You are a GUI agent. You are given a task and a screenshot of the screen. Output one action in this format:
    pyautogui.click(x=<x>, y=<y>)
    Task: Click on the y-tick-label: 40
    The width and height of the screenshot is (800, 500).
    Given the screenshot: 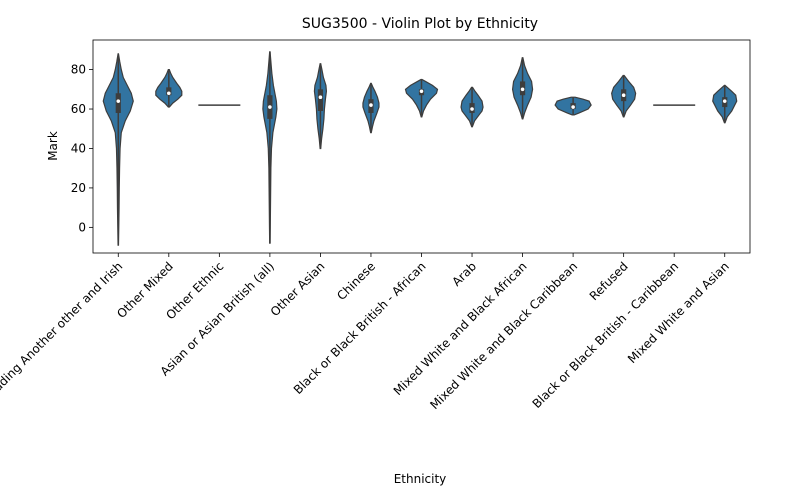 What is the action you would take?
    pyautogui.click(x=78, y=148)
    